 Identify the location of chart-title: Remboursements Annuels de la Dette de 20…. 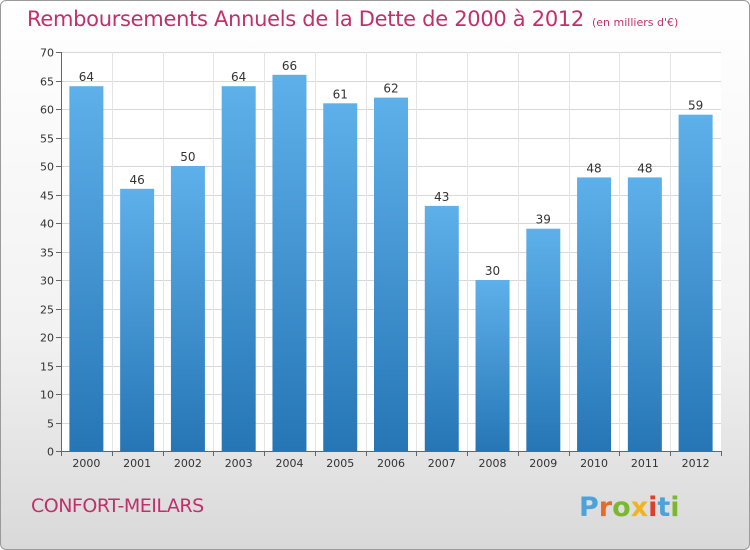
(352, 19).